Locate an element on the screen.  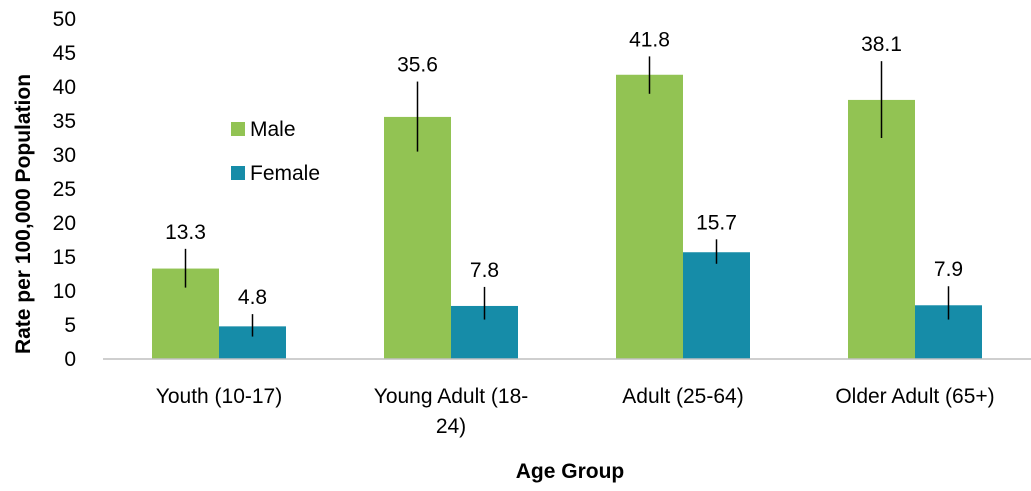
y-tick-label: 5 is located at coordinates (70, 325).